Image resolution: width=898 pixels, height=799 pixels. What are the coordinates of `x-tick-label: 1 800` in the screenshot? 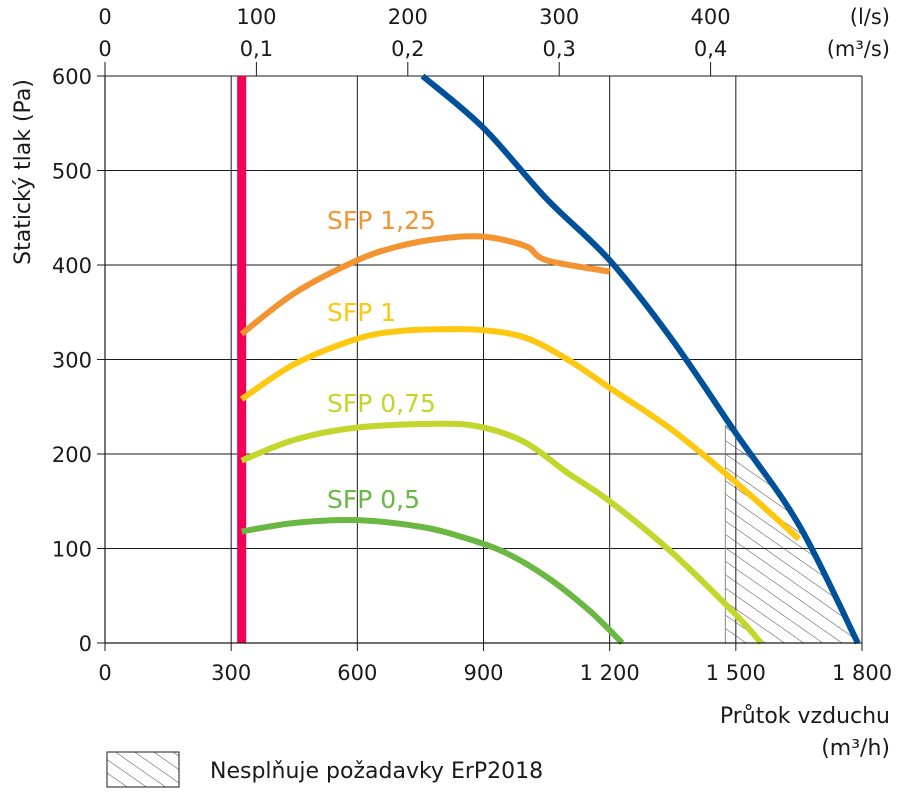 It's located at (862, 673).